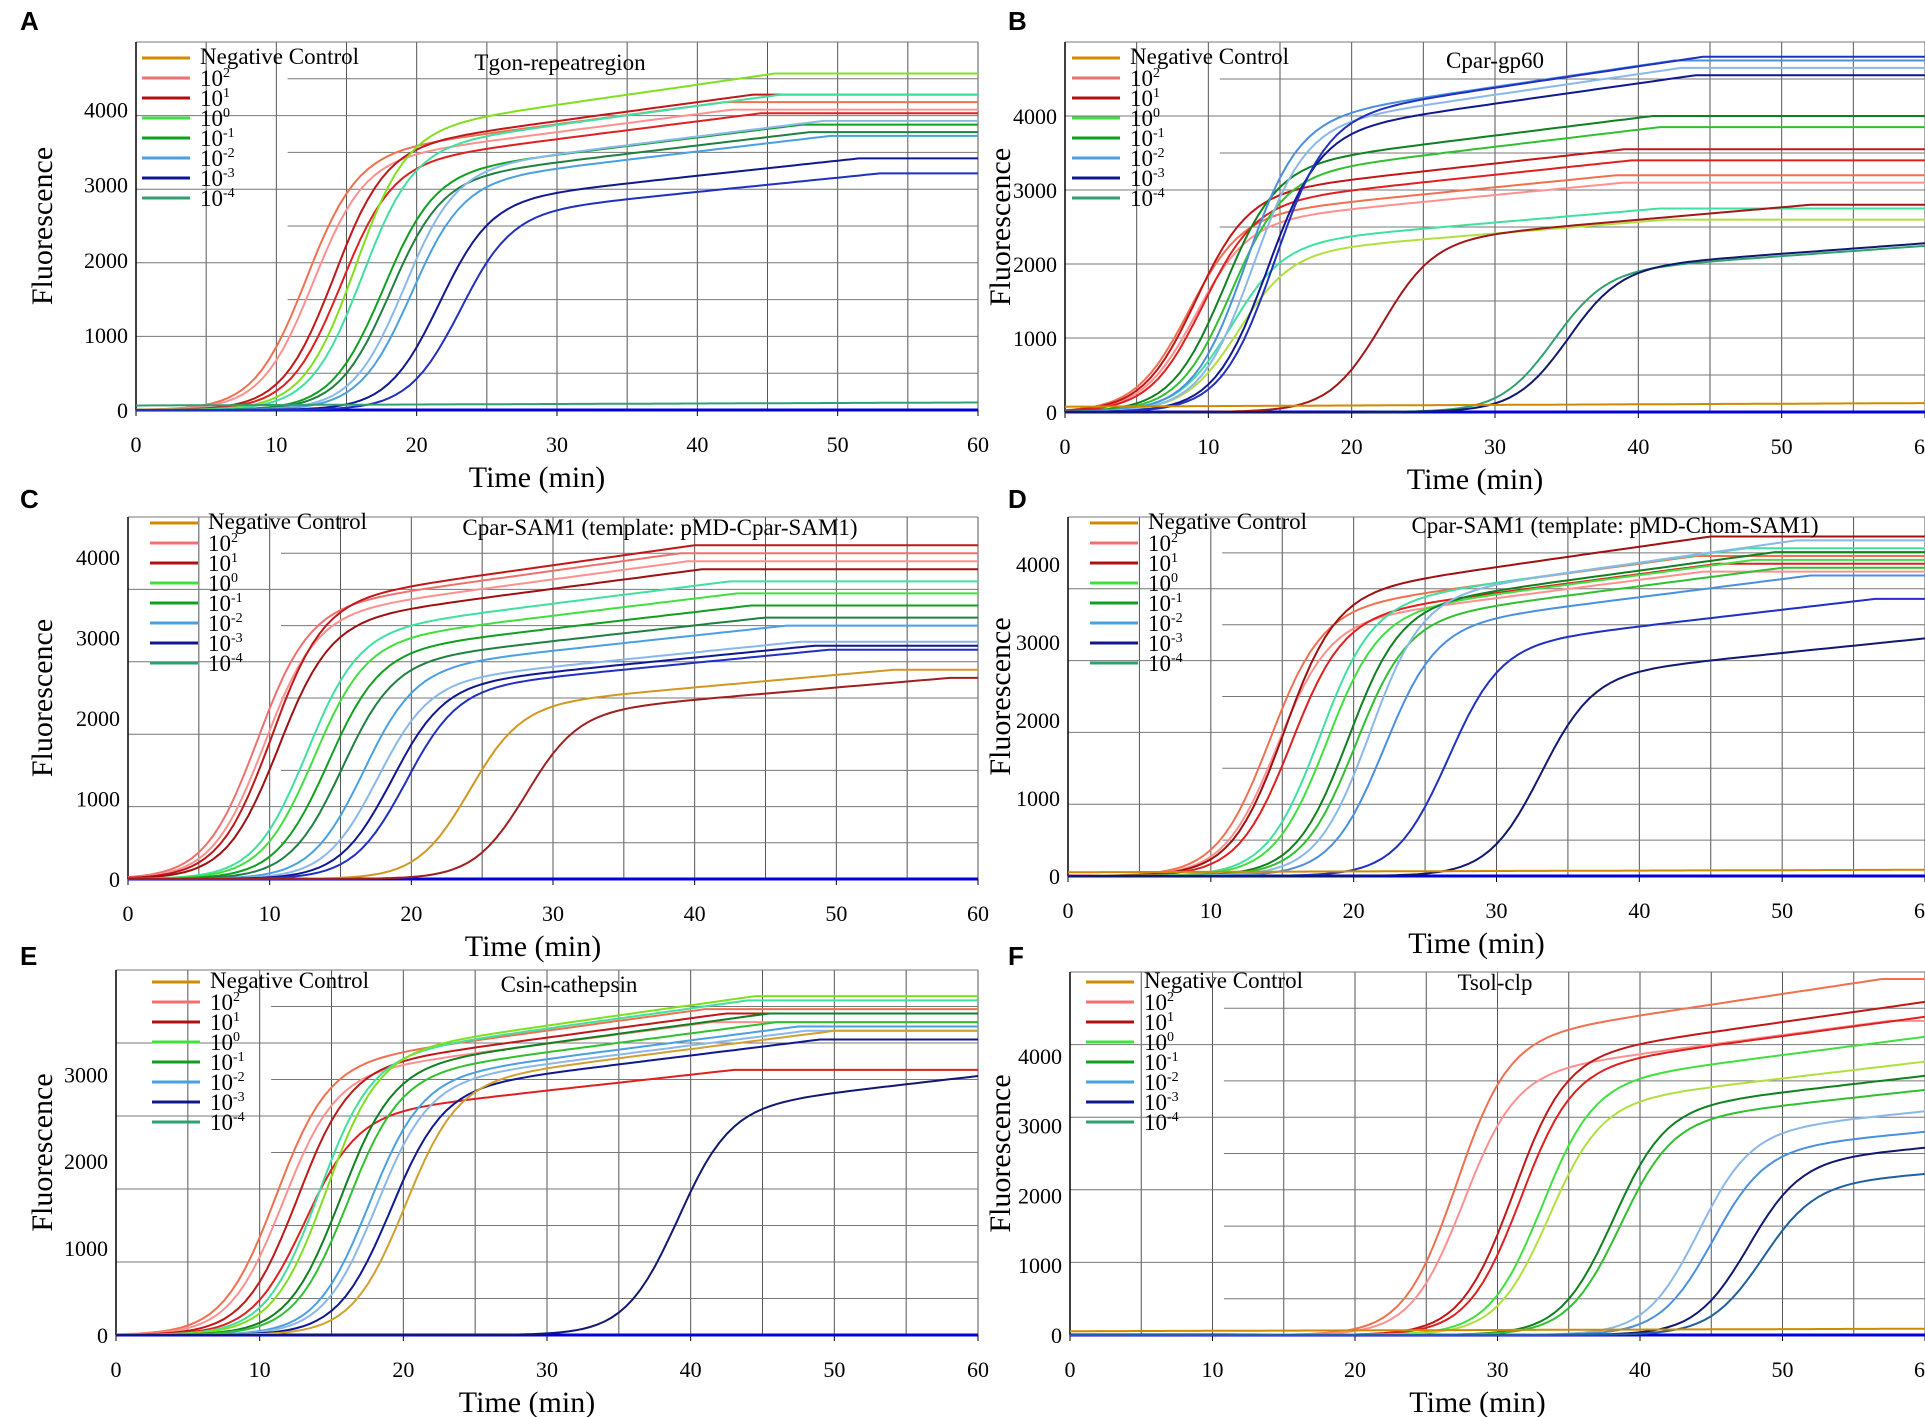  Describe the element at coordinates (1017, 21) in the screenshot. I see `panel-letter: B` at that location.